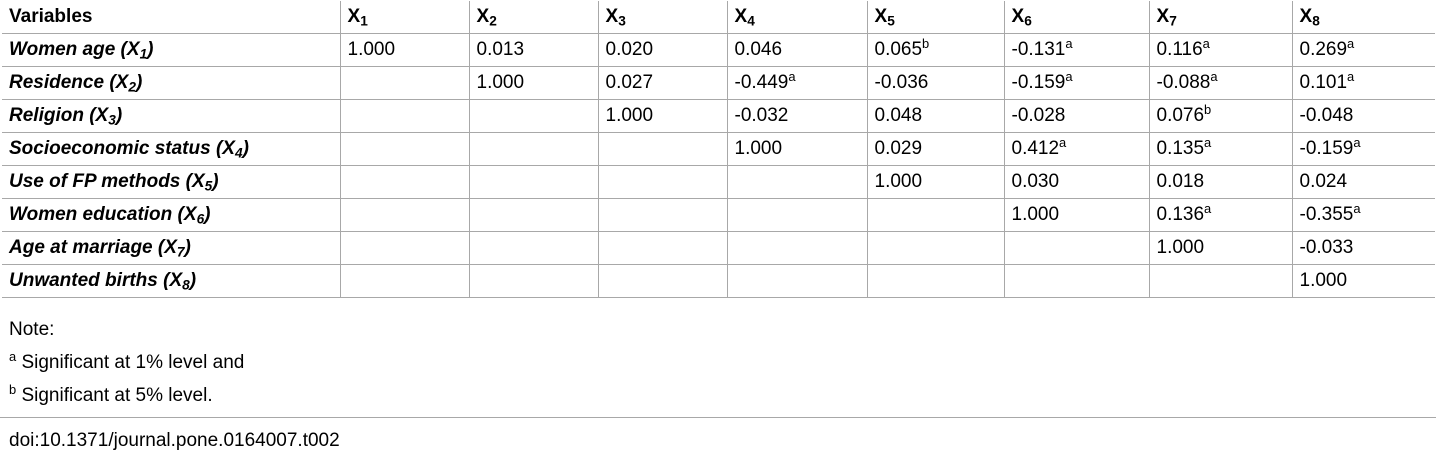 The width and height of the screenshot is (1436, 456). I want to click on row-label-subscript: 4, so click(238, 153).